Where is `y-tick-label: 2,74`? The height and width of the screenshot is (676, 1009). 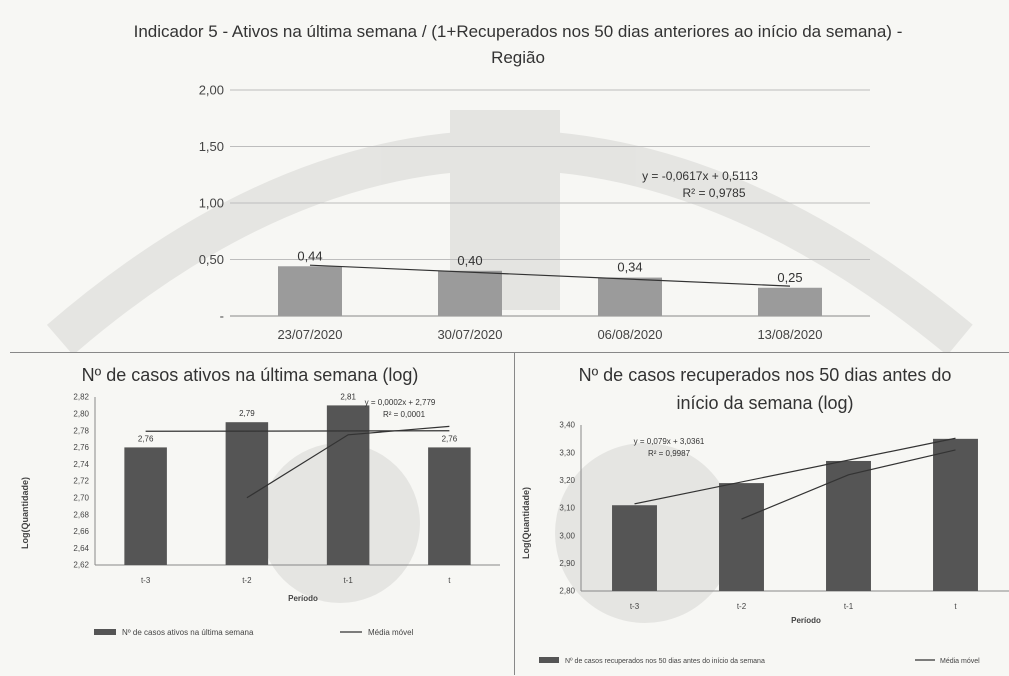 y-tick-label: 2,74 is located at coordinates (81, 464).